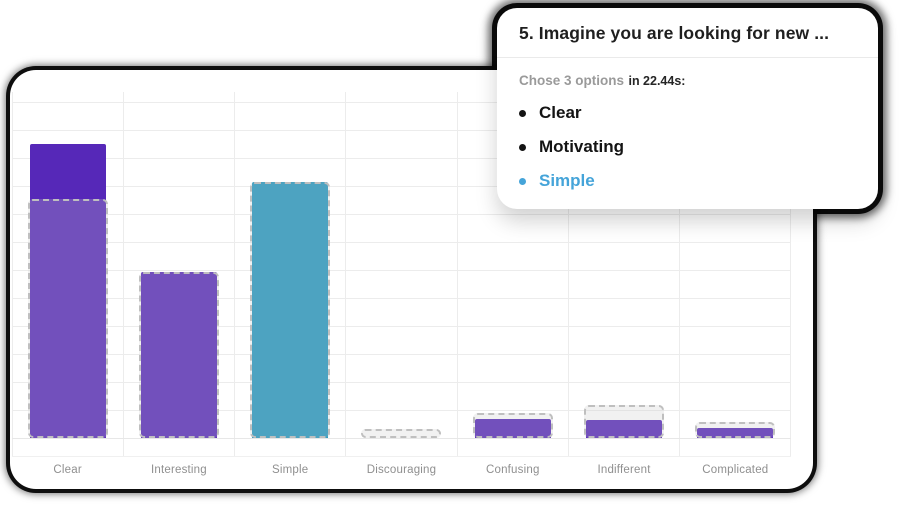 Image resolution: width=900 pixels, height=509 pixels. Describe the element at coordinates (657, 81) in the screenshot. I see `response-time-text: in 22.44s:` at that location.